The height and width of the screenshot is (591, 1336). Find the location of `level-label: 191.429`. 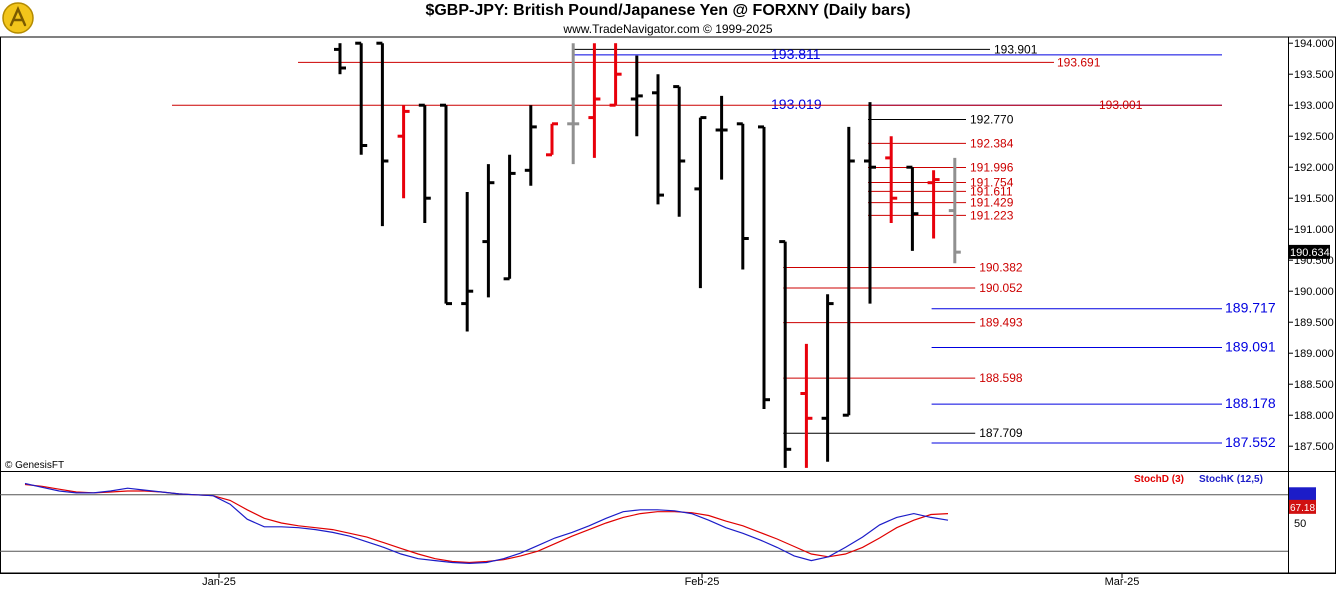

level-label: 191.429 is located at coordinates (992, 203).